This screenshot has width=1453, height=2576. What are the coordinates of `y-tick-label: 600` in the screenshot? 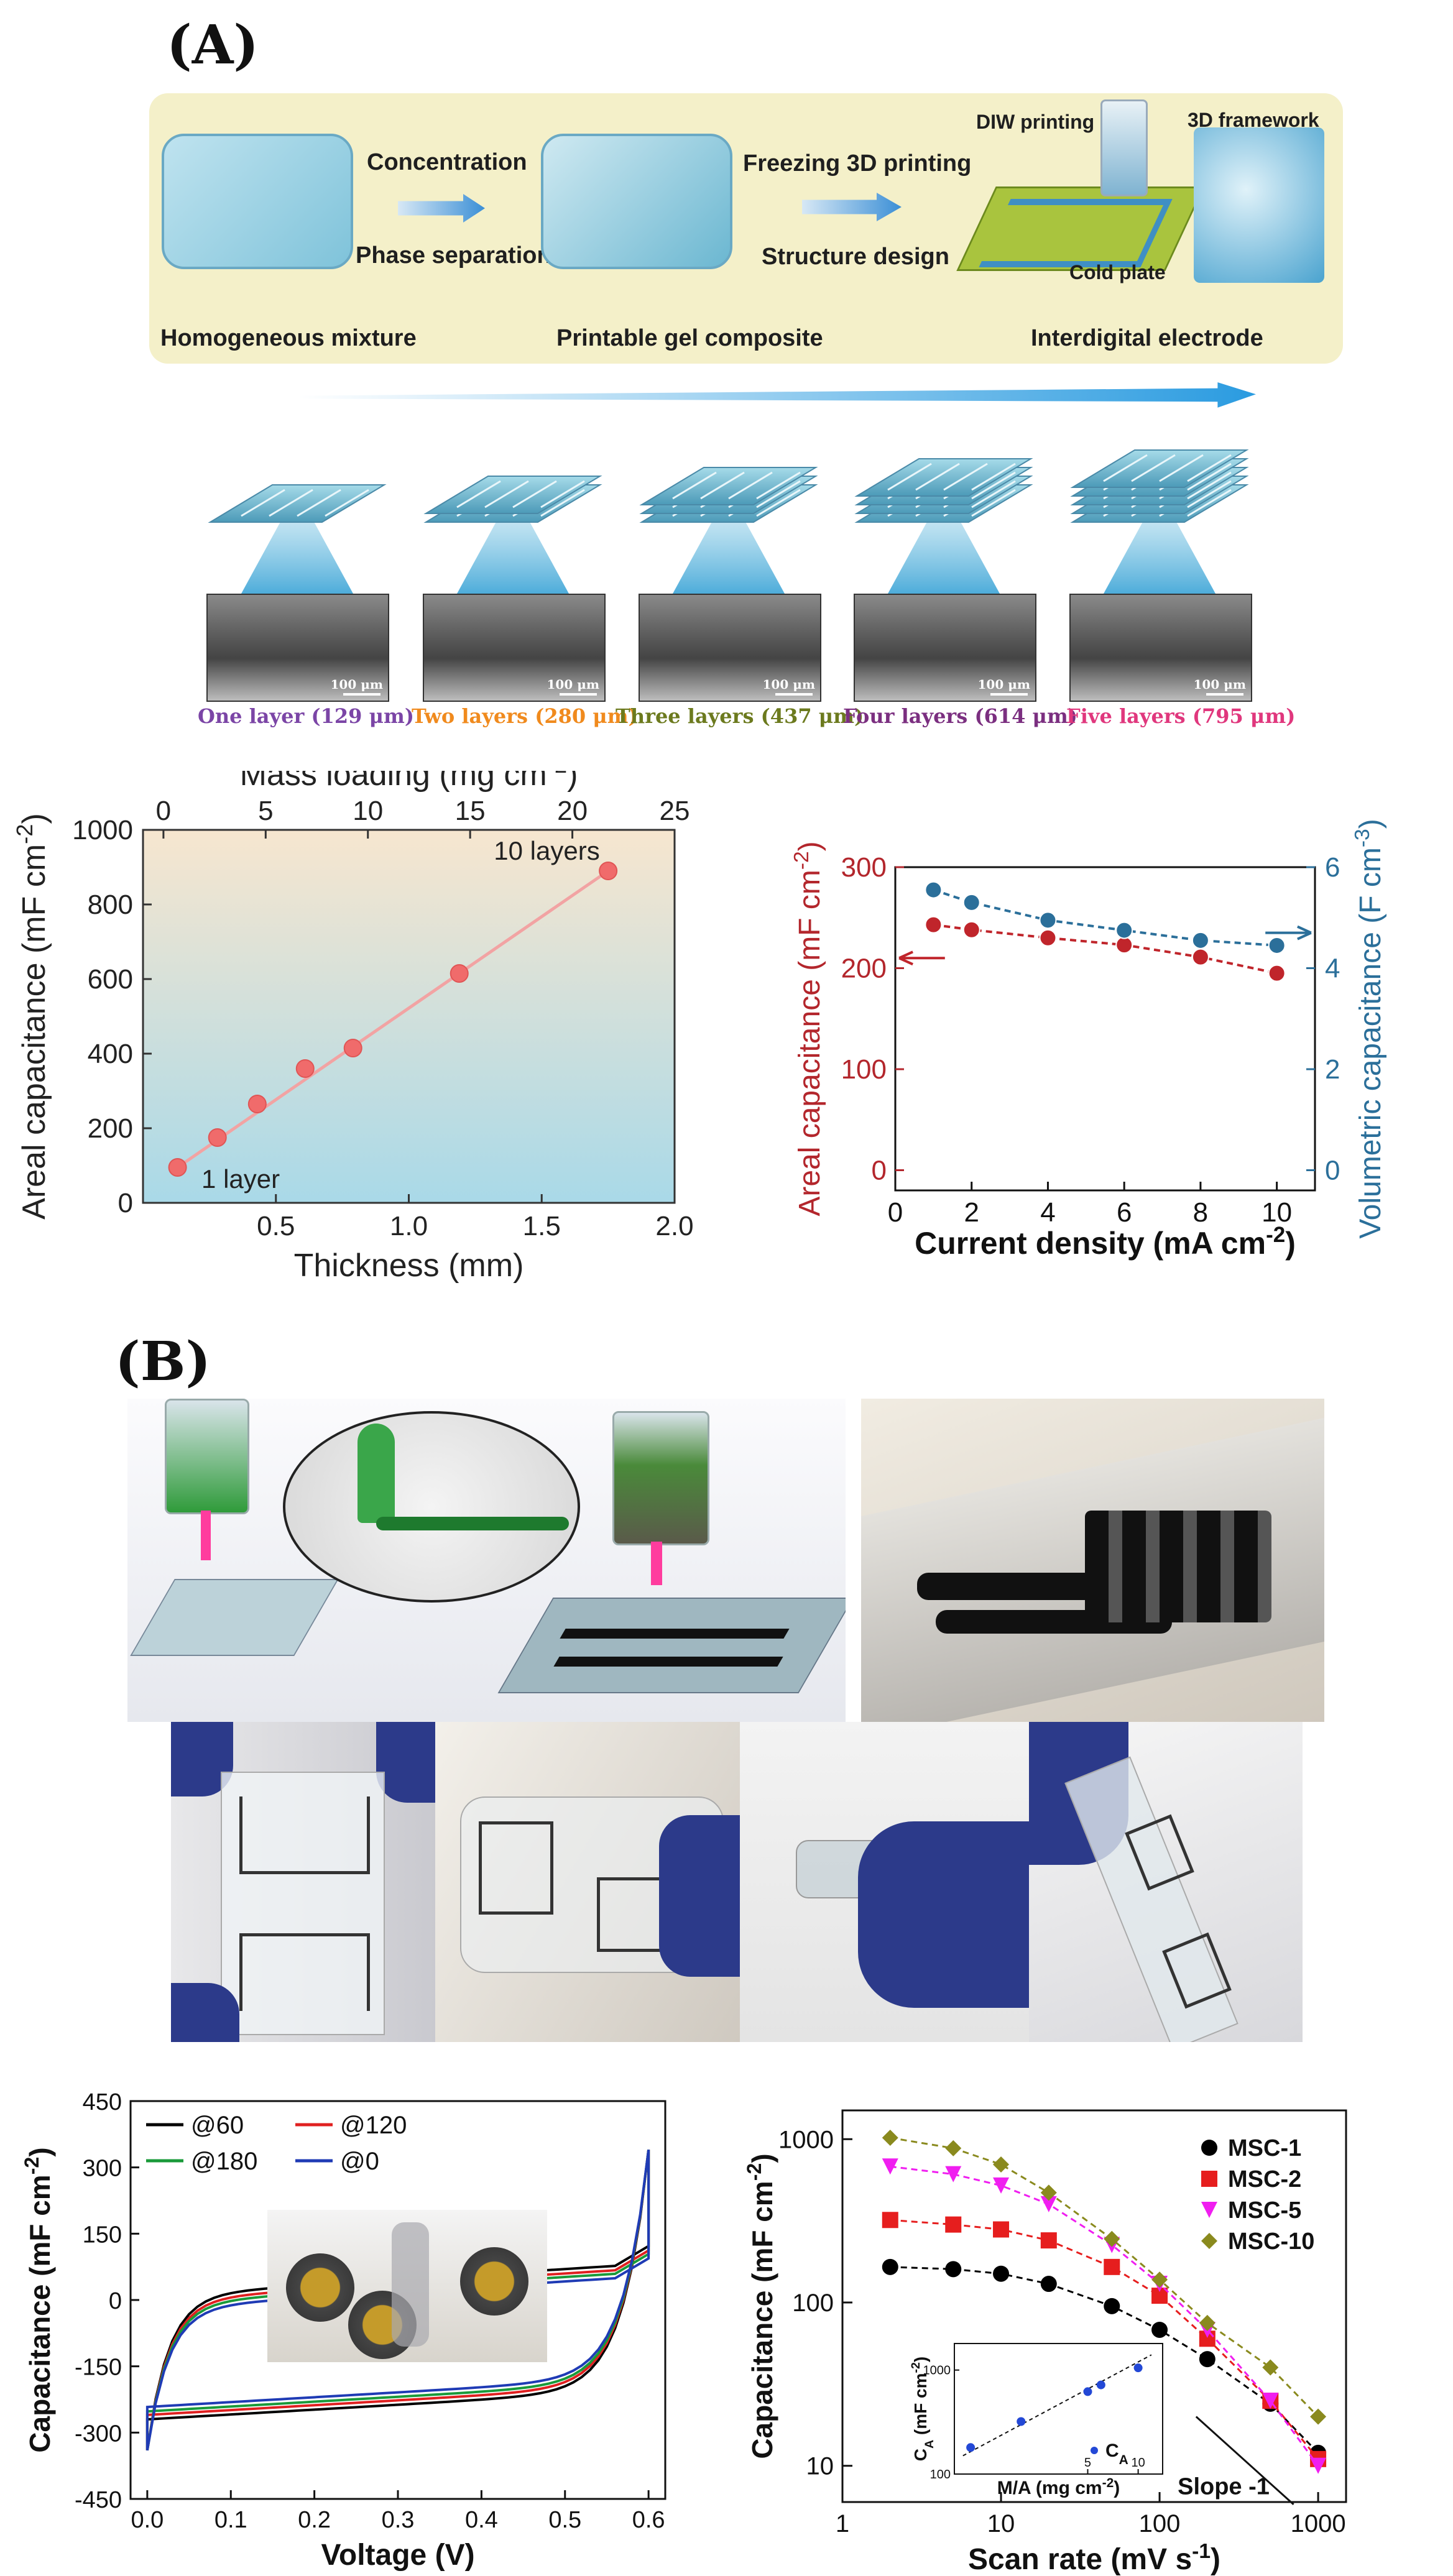 It's located at (111, 979).